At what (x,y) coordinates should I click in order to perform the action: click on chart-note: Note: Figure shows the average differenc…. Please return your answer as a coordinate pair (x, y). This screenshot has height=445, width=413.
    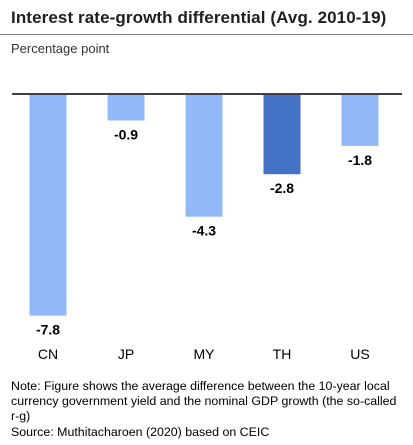
    Looking at the image, I should click on (204, 401).